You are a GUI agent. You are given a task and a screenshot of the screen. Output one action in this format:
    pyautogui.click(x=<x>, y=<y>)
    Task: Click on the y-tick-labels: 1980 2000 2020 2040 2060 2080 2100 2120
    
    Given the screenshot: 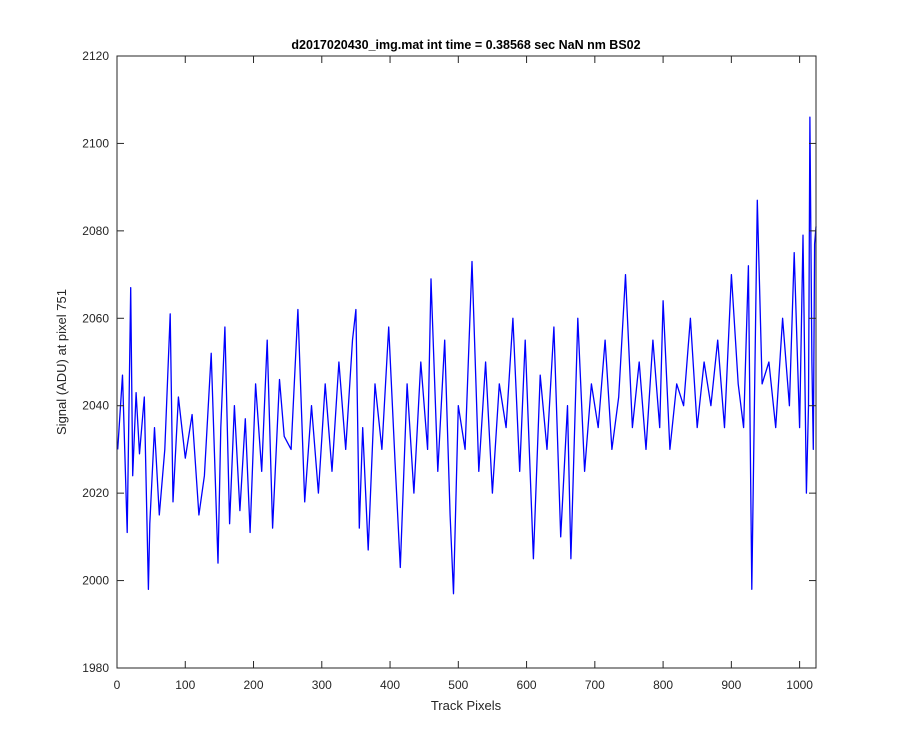 What is the action you would take?
    pyautogui.click(x=95, y=362)
    